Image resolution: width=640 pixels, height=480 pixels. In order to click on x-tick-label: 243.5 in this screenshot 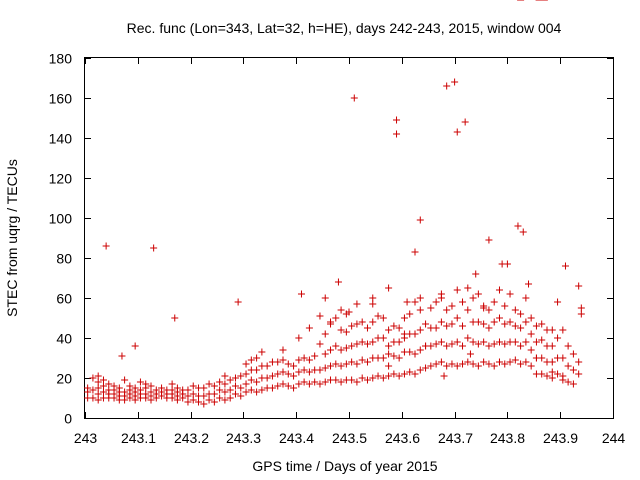, I will do `click(349, 438)`.